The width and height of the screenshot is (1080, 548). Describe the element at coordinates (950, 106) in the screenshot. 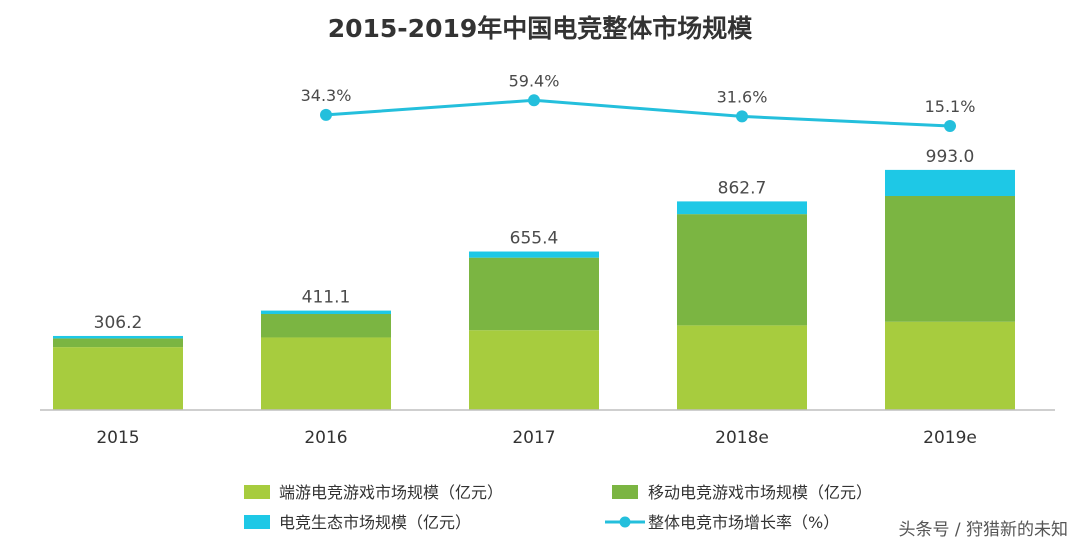

I see `growth-rate-label-2019e: 15.1%` at that location.